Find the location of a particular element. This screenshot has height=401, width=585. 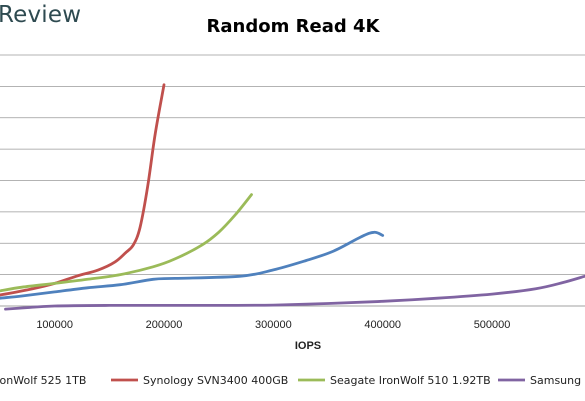

chart-title: Random Read 4K is located at coordinates (294, 26).